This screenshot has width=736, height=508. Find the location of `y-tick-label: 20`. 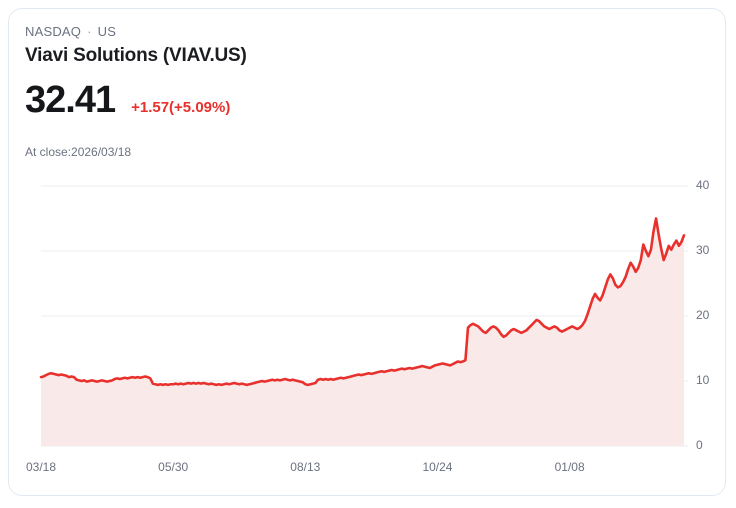

y-tick-label: 20 is located at coordinates (703, 315).